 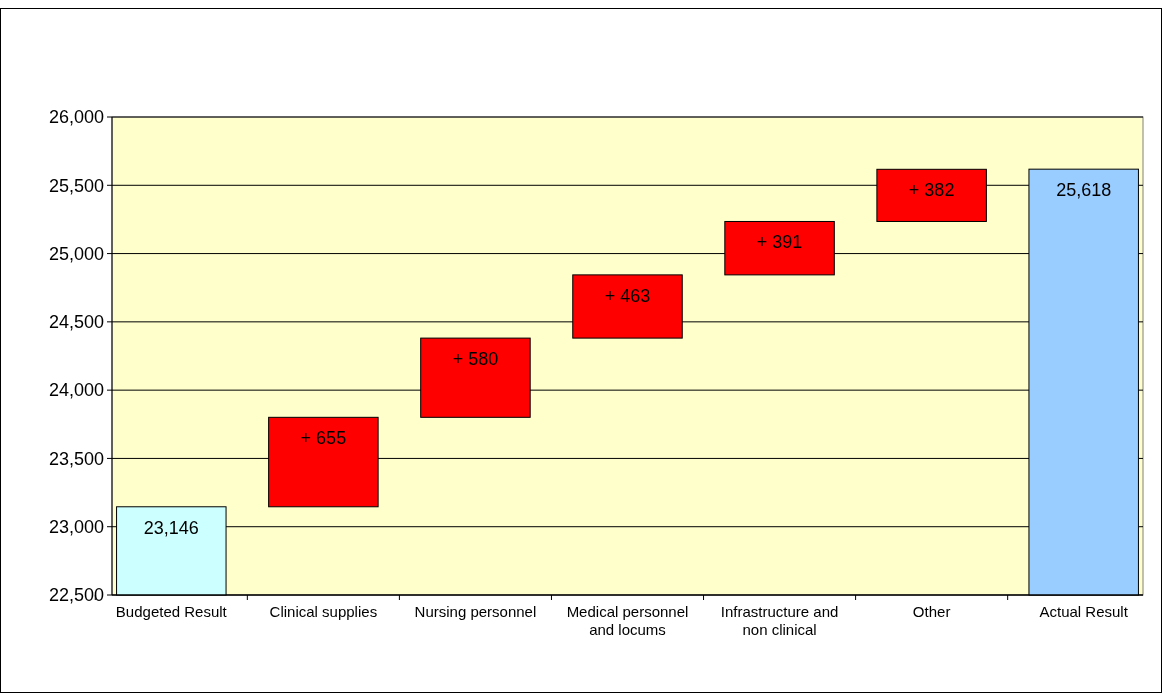 I want to click on x-tick-label: Nursing personnel, so click(x=475, y=611).